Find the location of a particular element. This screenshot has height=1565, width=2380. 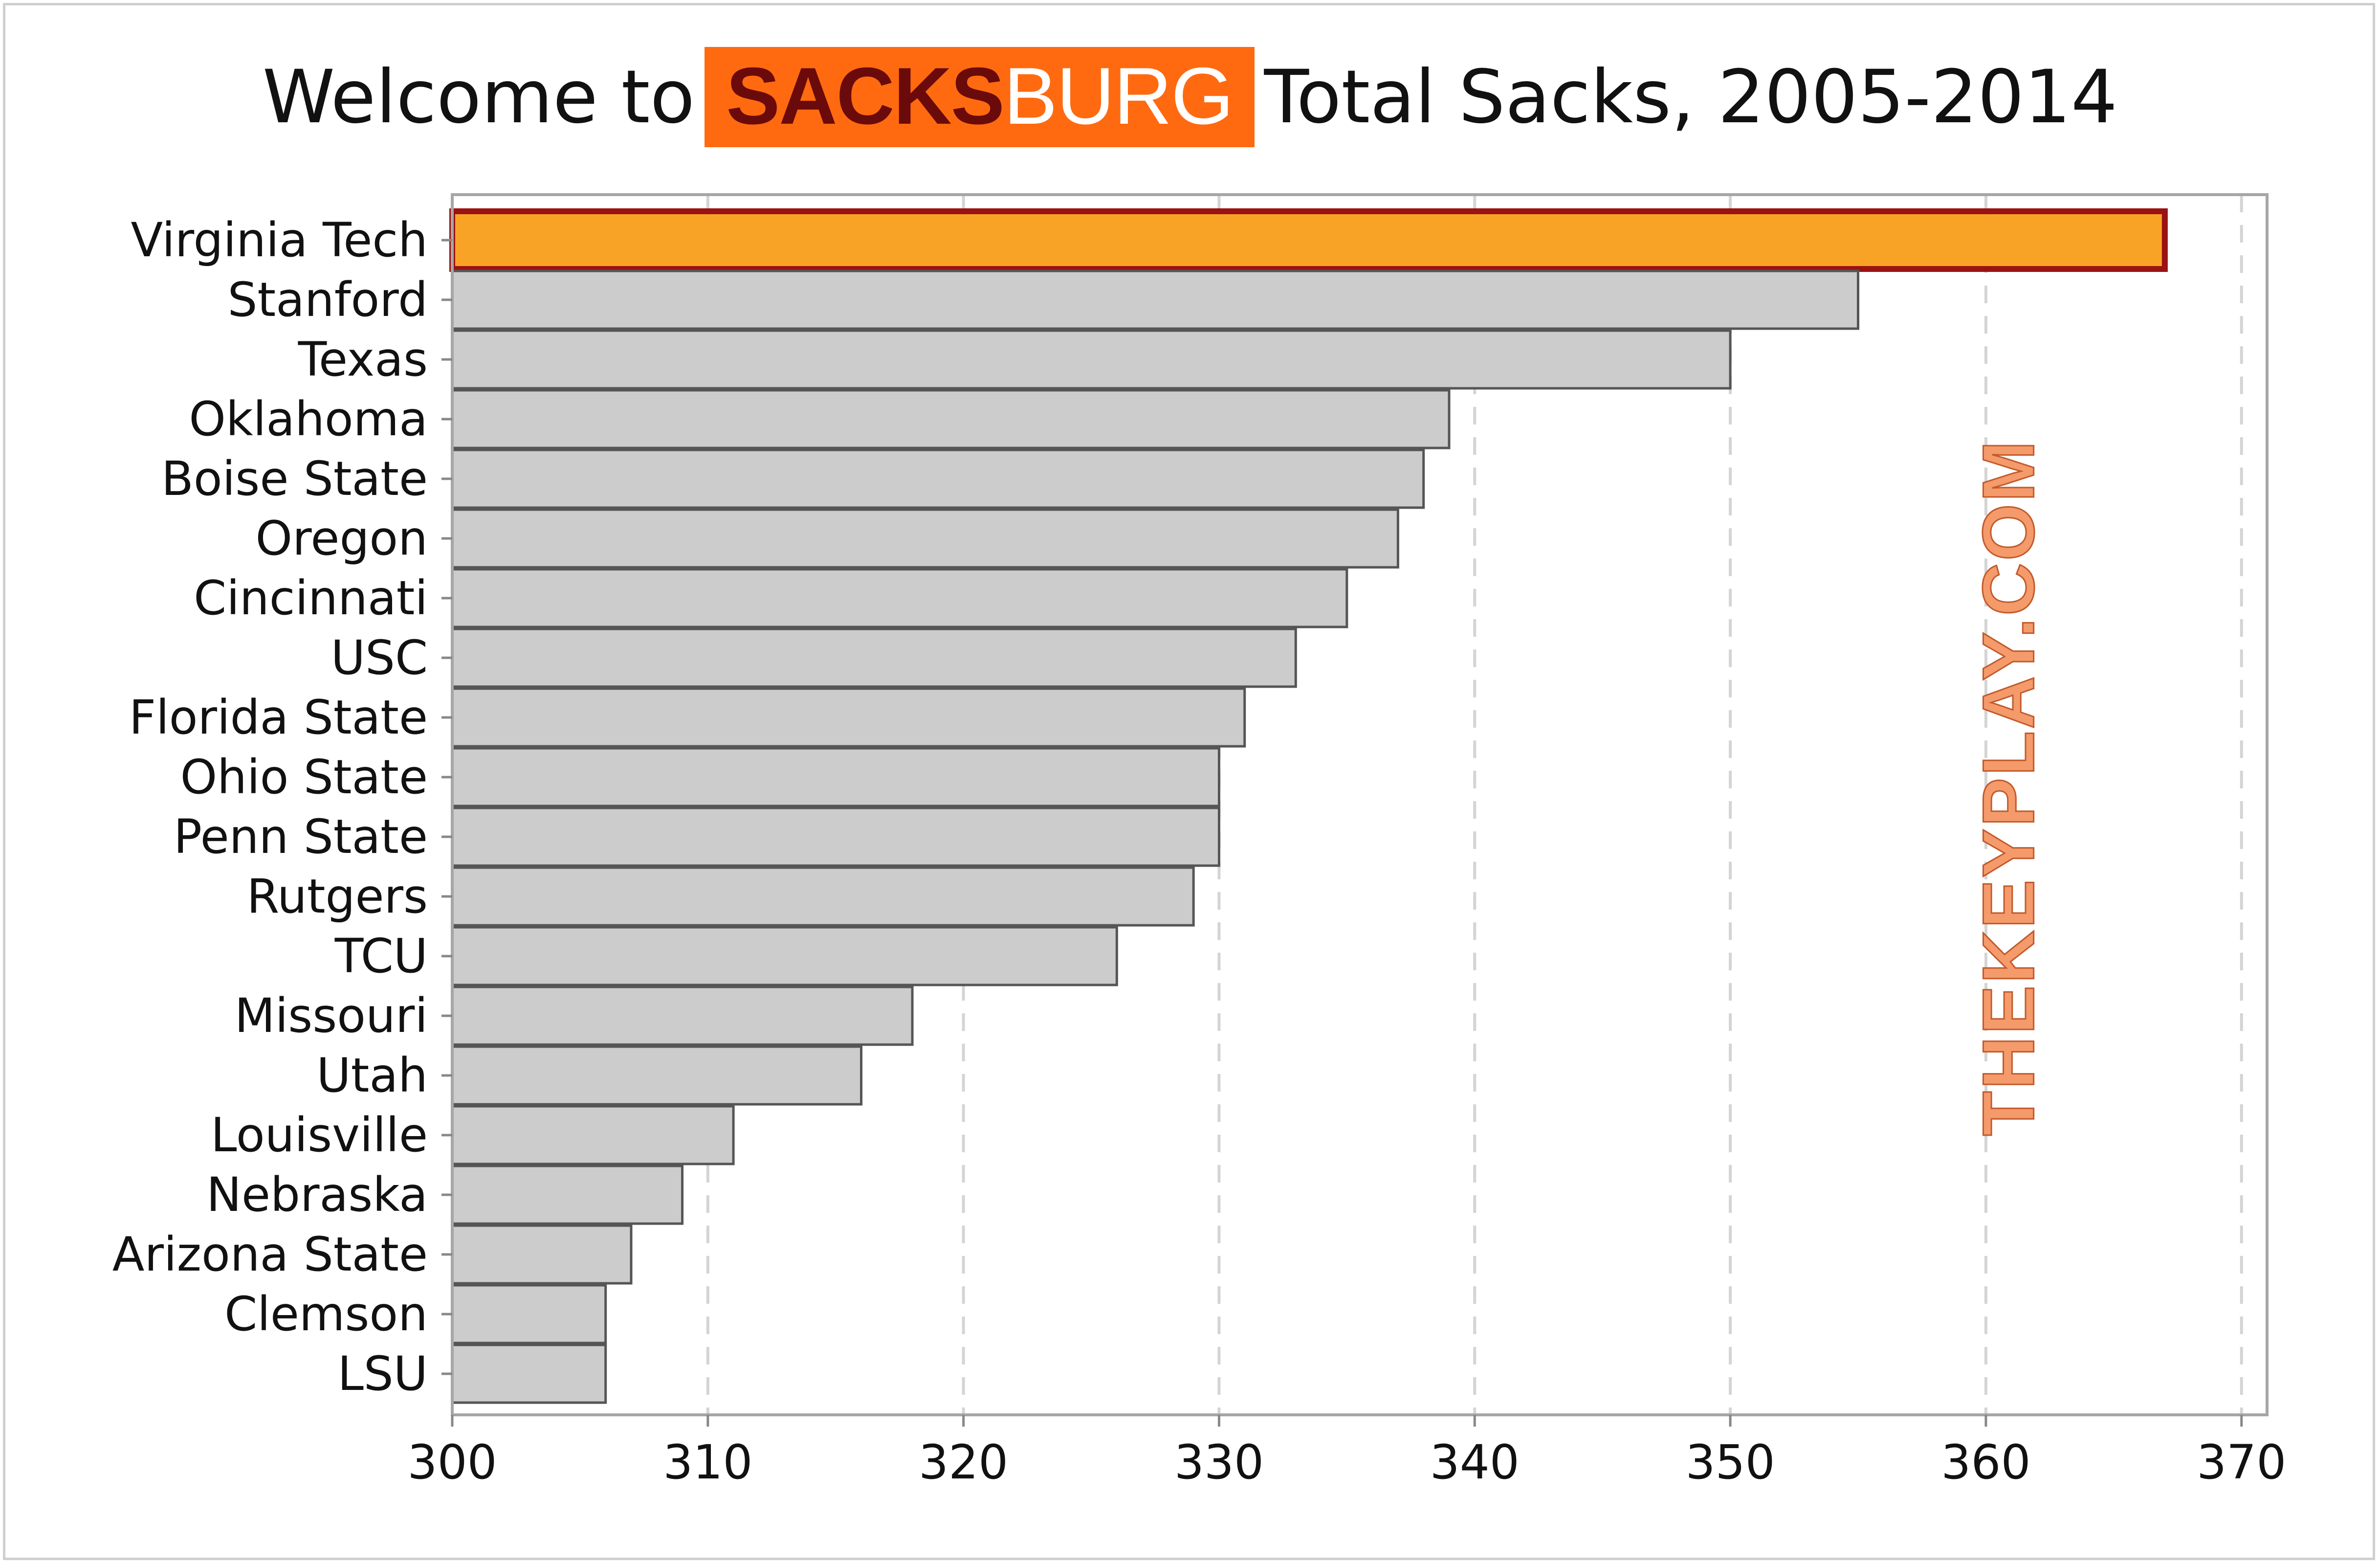

bar-highlighted is located at coordinates (1308, 240).